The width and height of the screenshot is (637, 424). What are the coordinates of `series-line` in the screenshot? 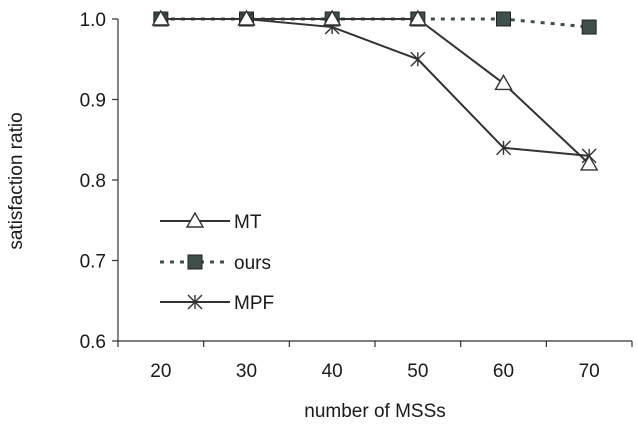 It's located at (375, 23).